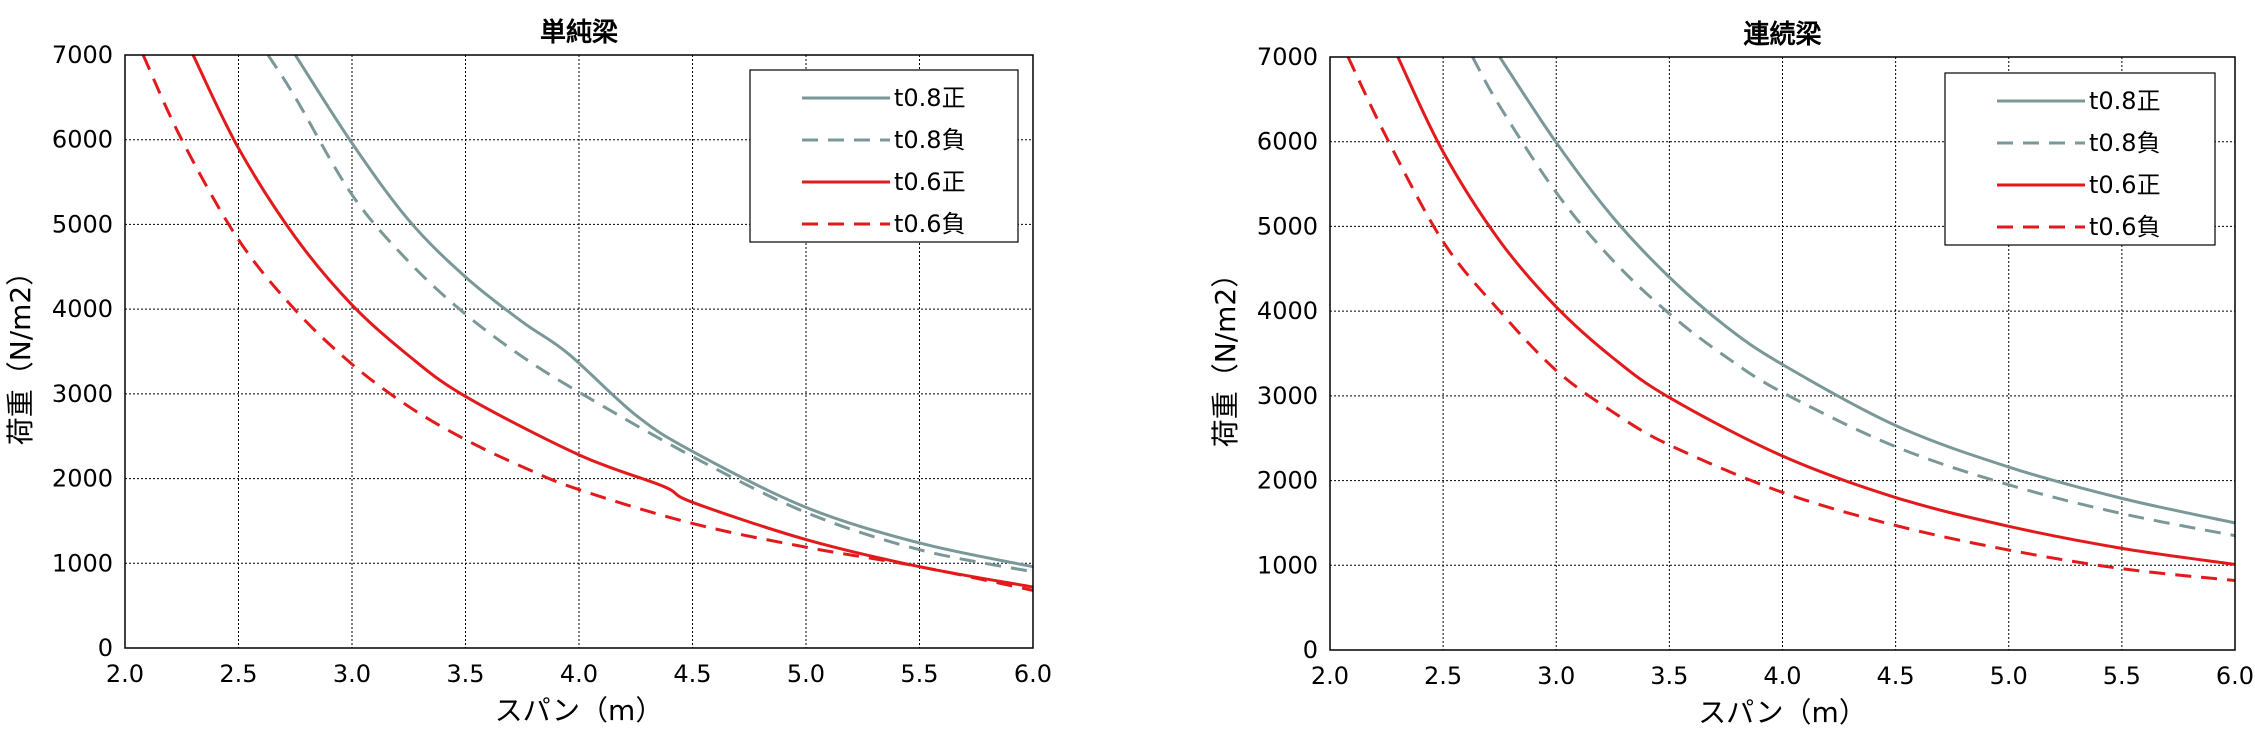 This screenshot has height=733, width=2255. I want to click on chart-title: 連続梁, so click(1782, 34).